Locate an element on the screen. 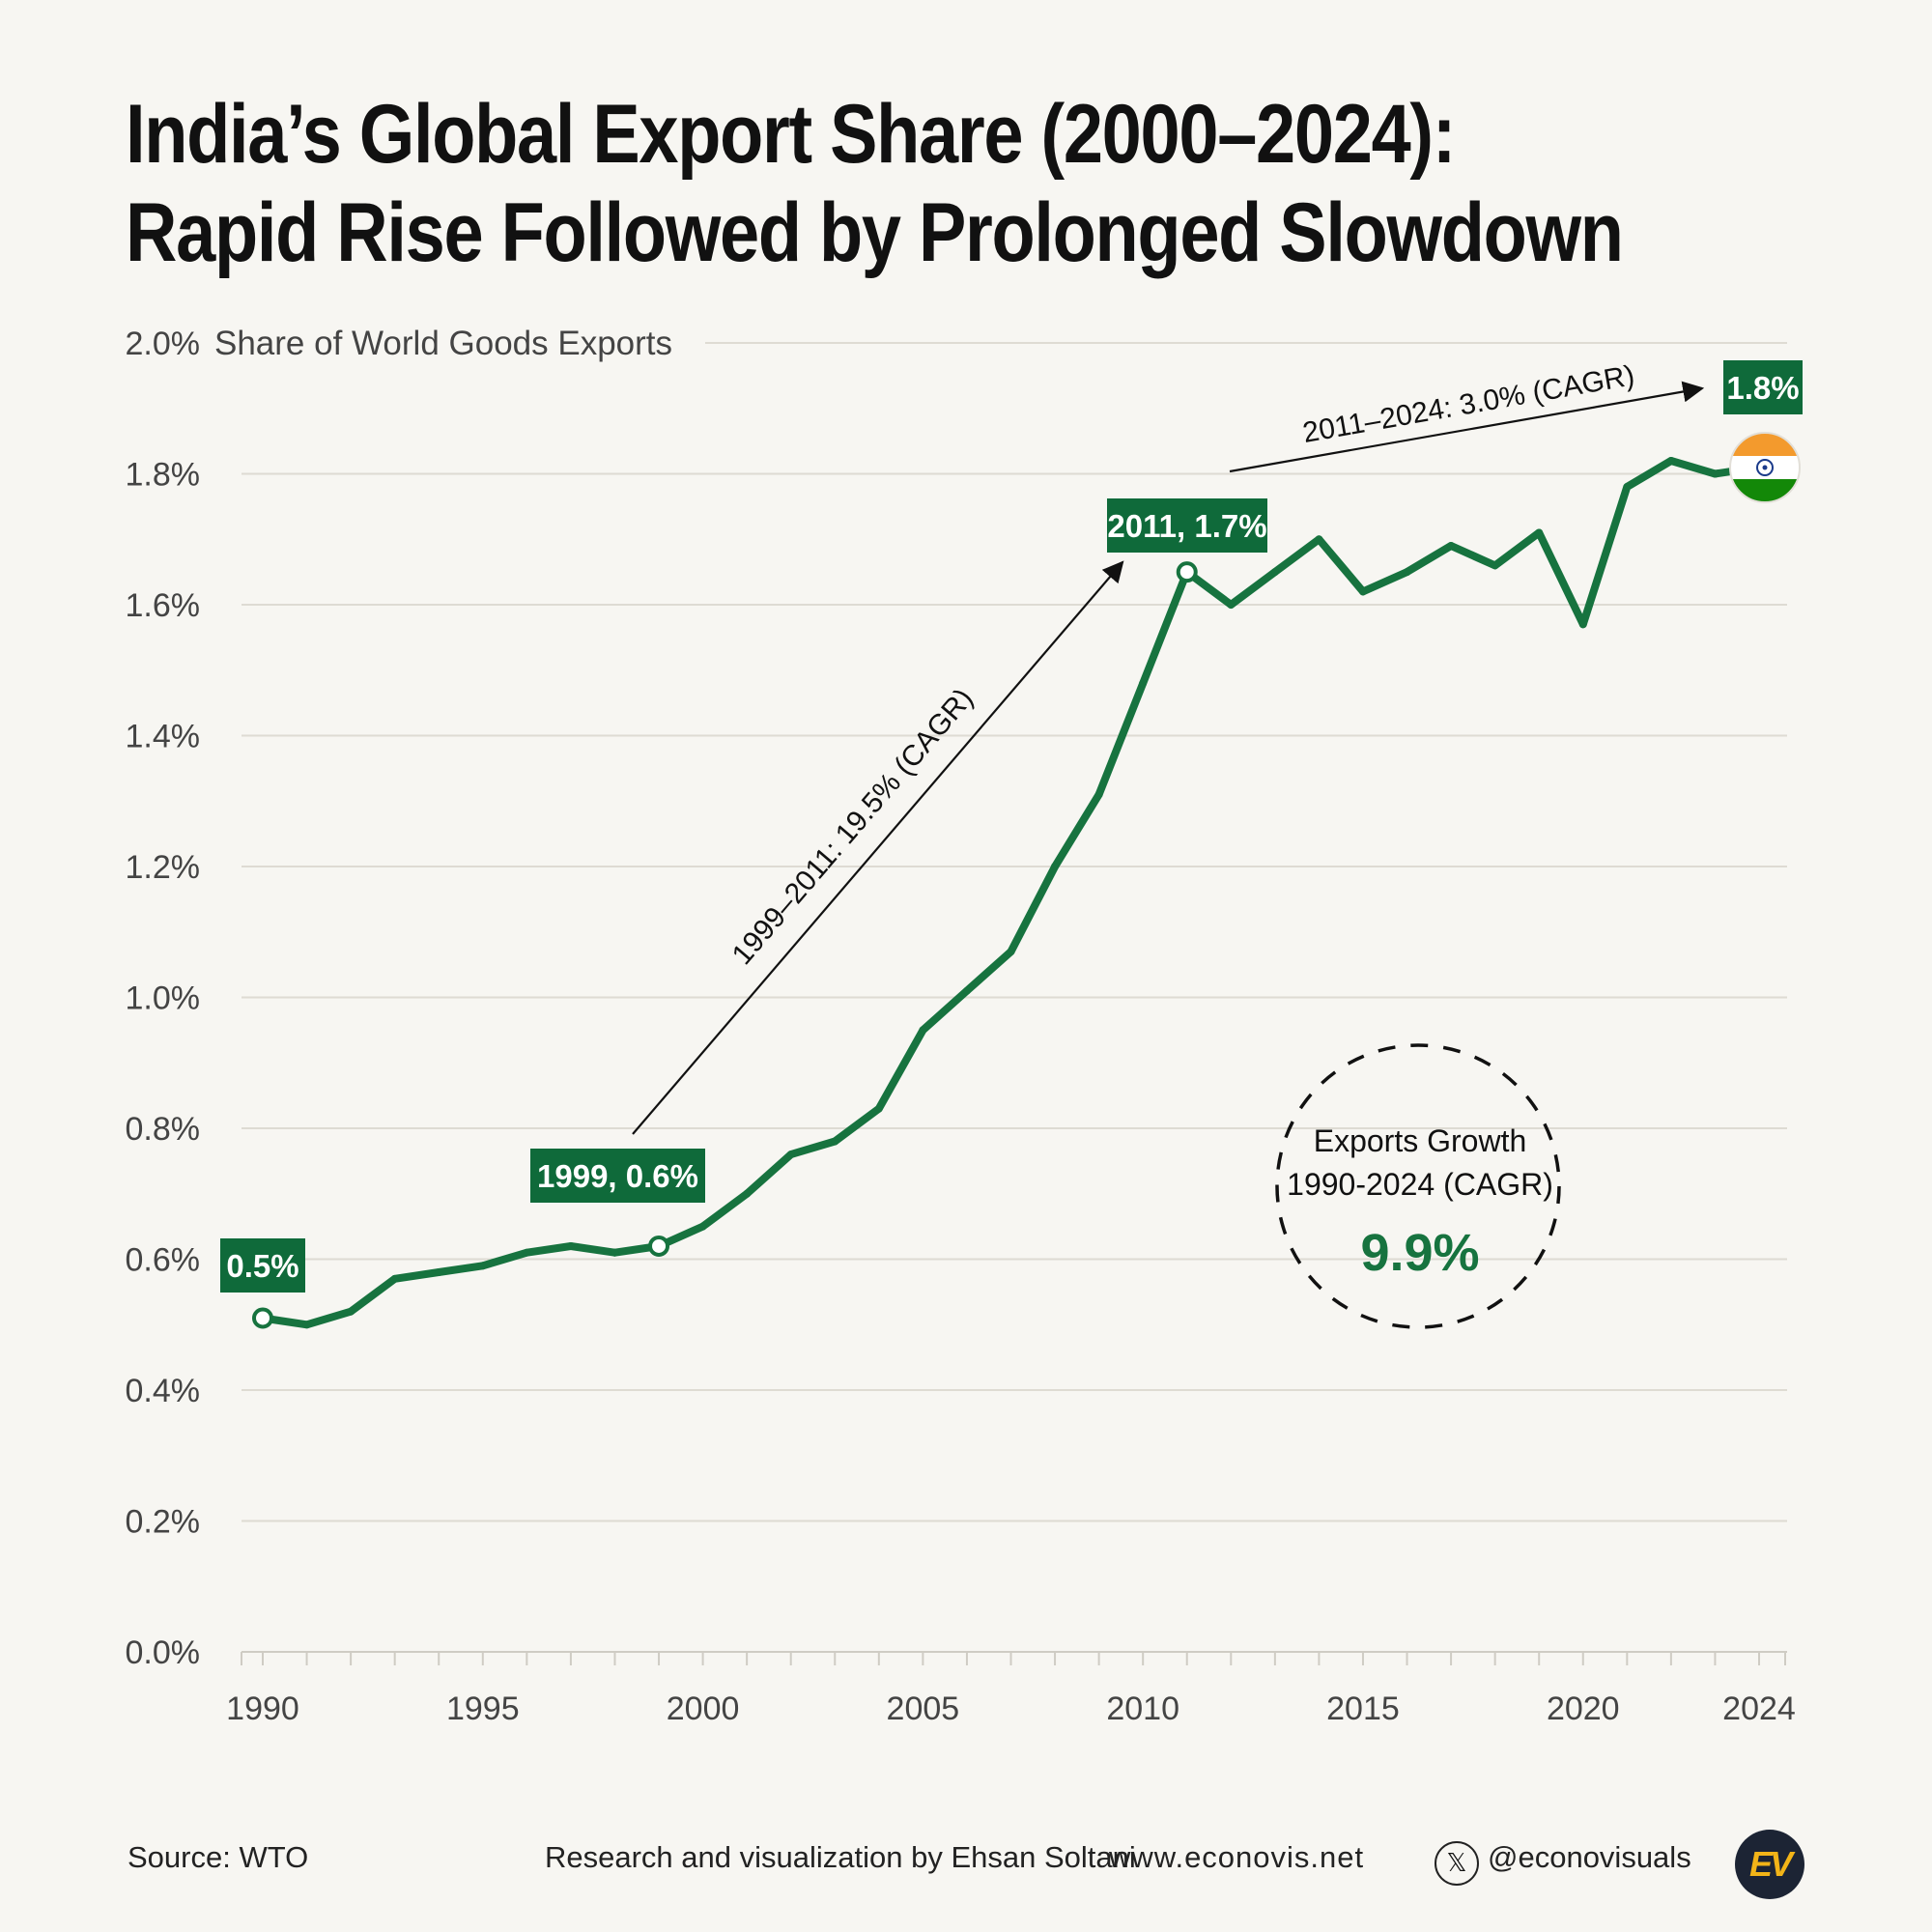 This screenshot has height=1932, width=1932. x-tick-label: 2005 is located at coordinates (923, 1708).